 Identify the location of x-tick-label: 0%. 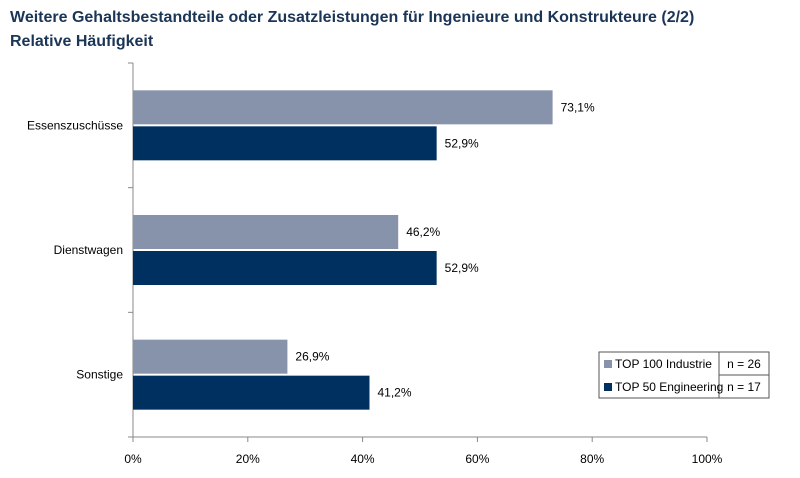
(133, 459).